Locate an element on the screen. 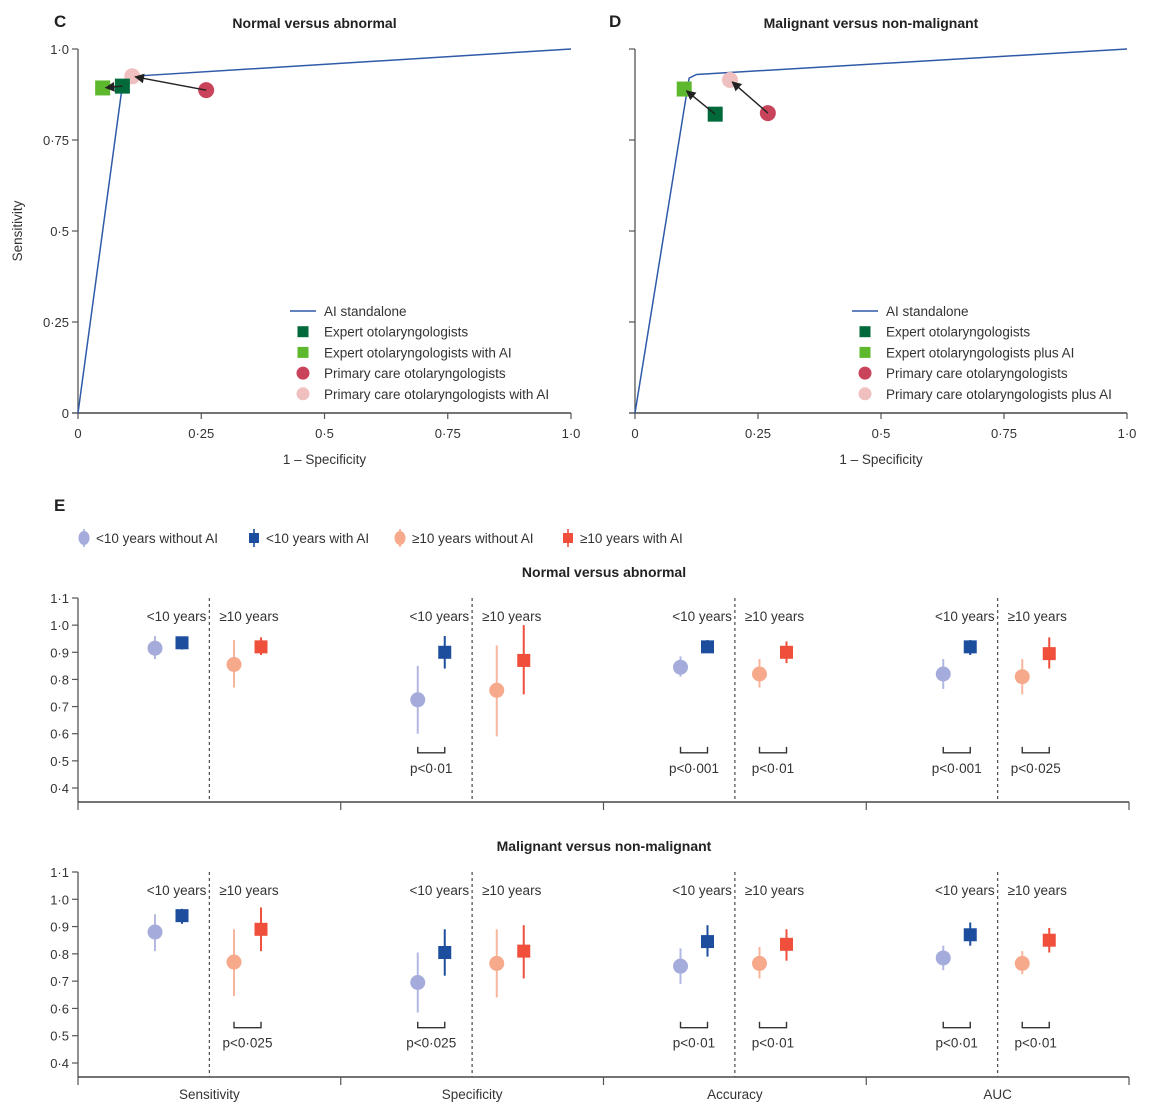 The width and height of the screenshot is (1149, 1109). legend-label: Expert otolaryngologists with AI is located at coordinates (418, 352).